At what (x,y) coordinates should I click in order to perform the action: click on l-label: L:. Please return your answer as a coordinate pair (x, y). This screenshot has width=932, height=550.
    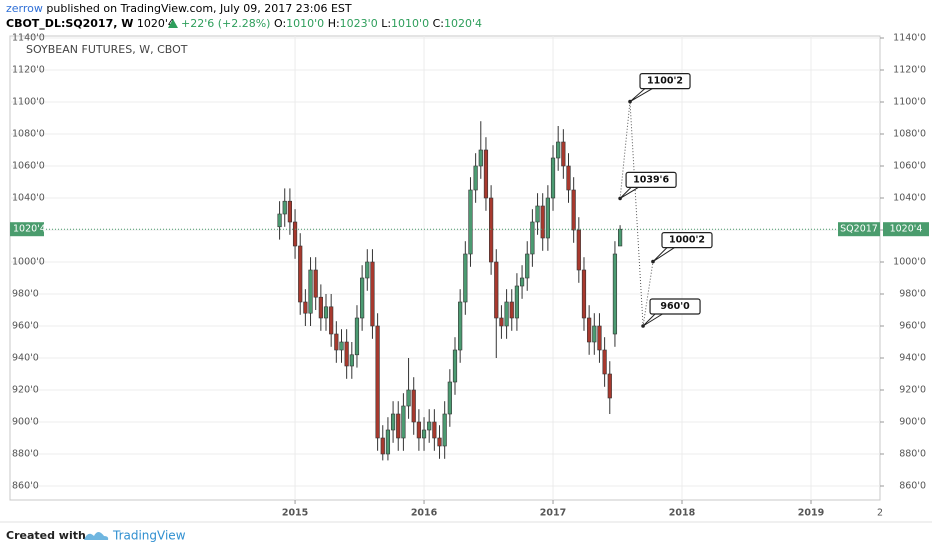
    Looking at the image, I should click on (386, 23).